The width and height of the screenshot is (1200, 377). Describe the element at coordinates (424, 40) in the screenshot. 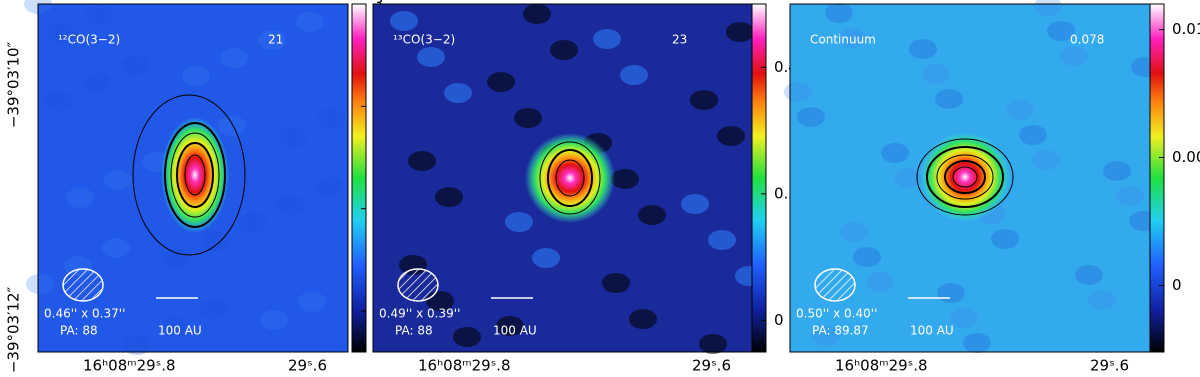

I see `line-name: ¹³CO(3−2)` at that location.